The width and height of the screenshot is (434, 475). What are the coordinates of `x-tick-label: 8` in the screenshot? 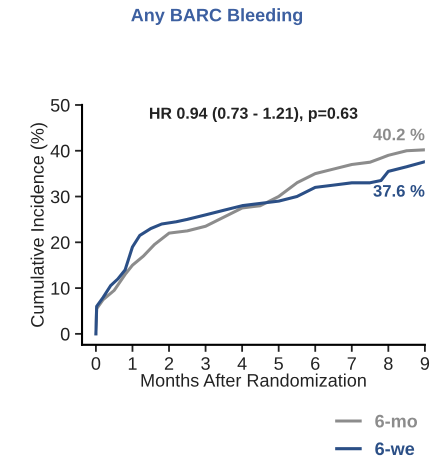 It's located at (388, 363).